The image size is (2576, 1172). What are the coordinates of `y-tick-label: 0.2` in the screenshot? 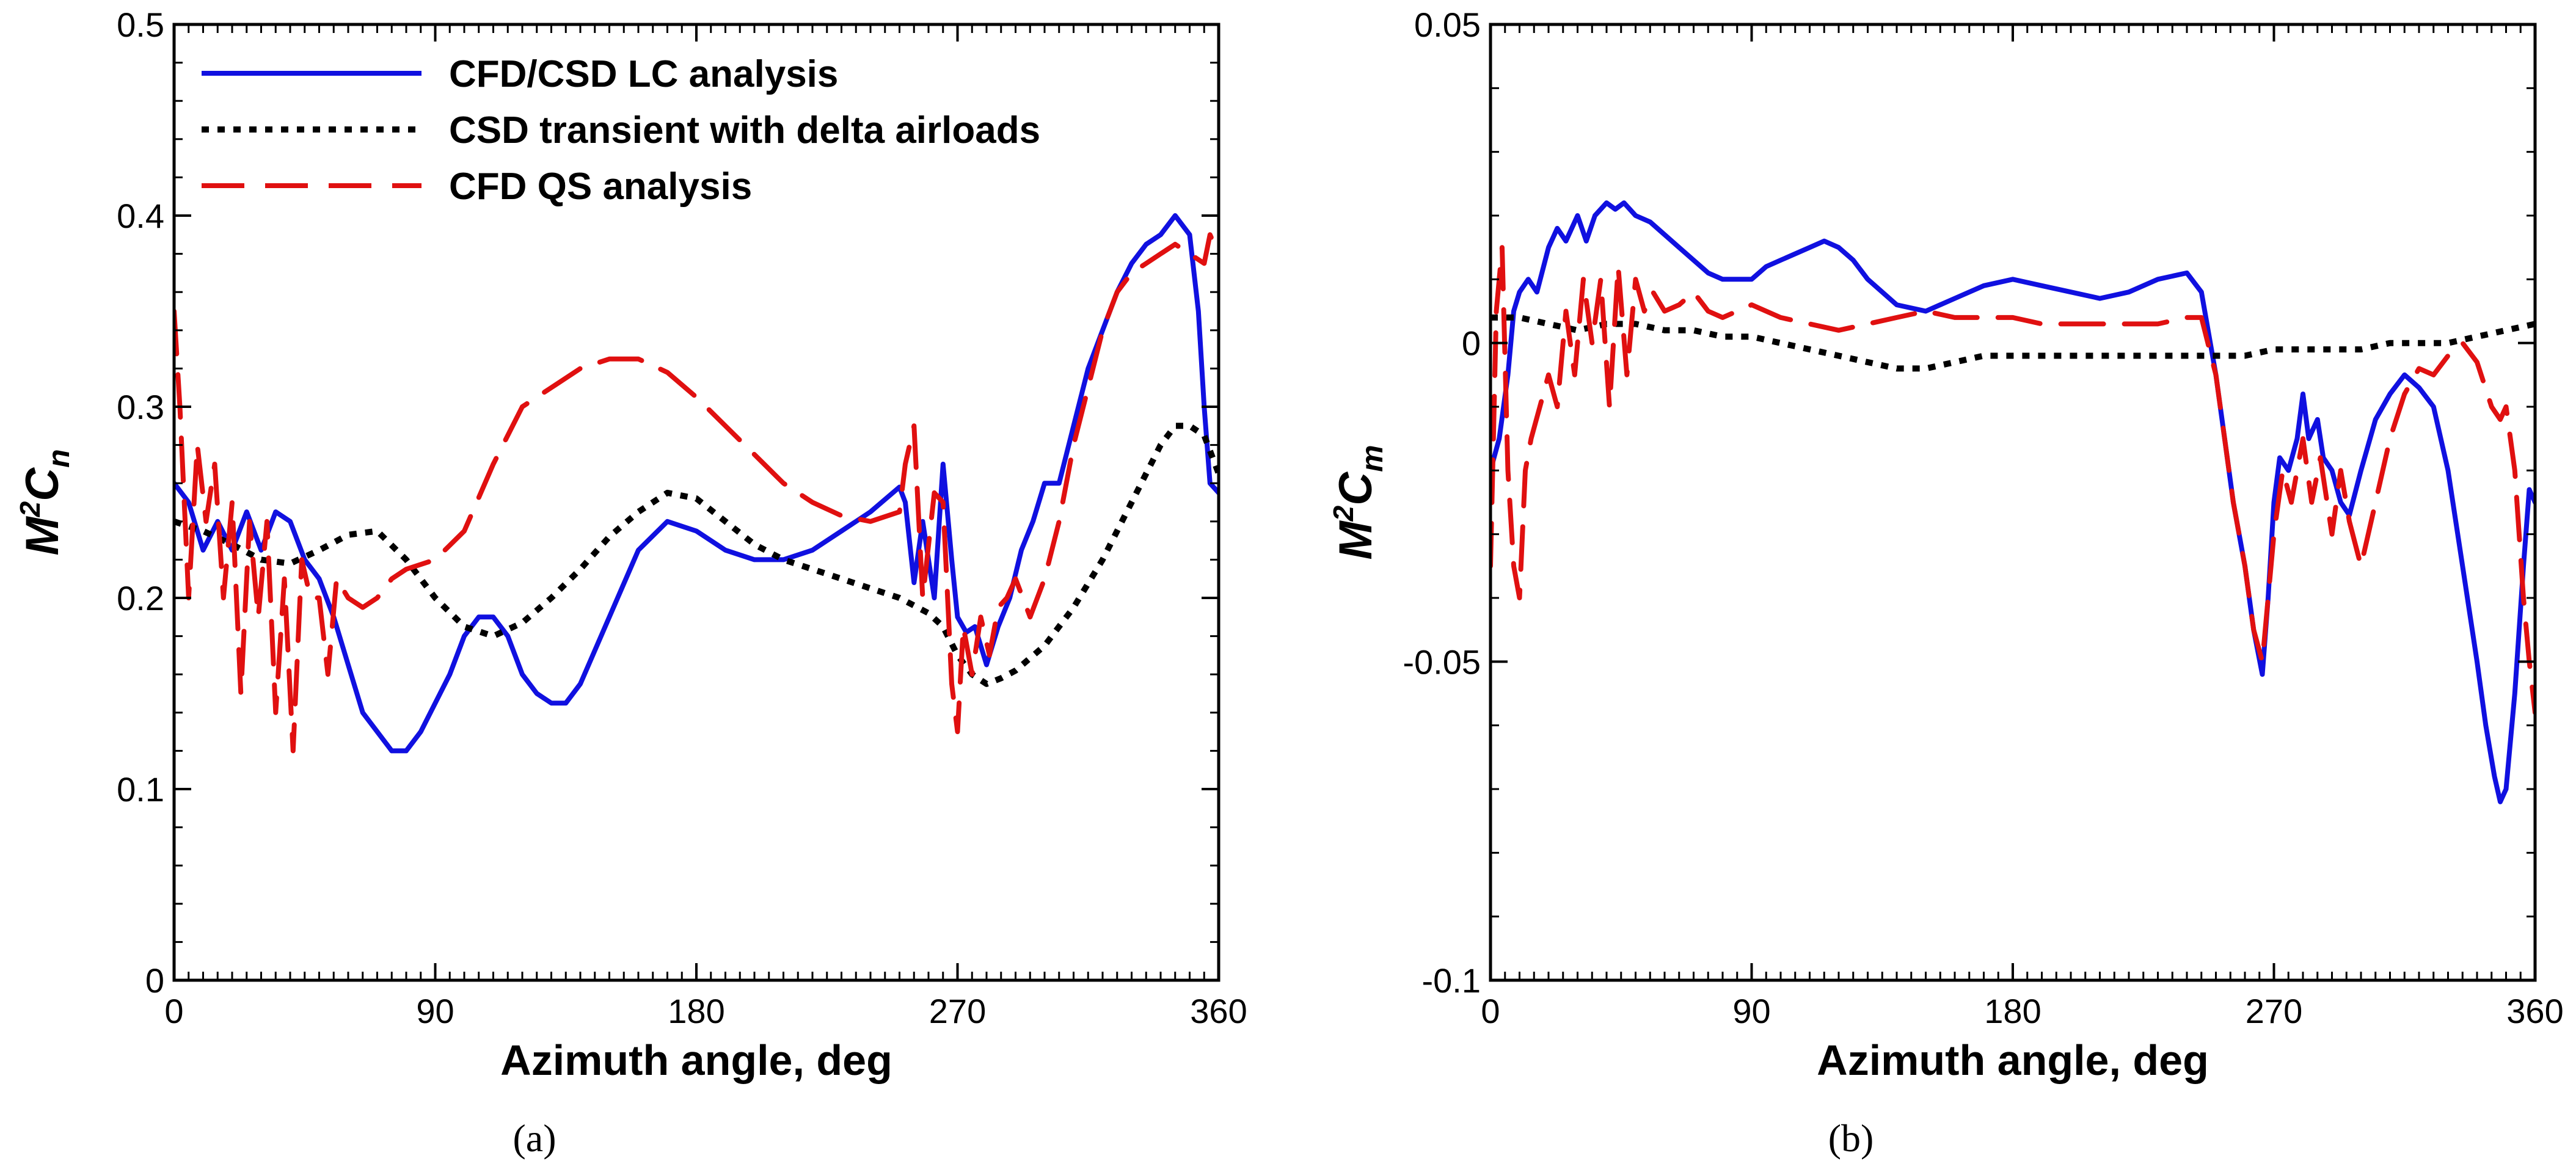 It's located at (140, 598).